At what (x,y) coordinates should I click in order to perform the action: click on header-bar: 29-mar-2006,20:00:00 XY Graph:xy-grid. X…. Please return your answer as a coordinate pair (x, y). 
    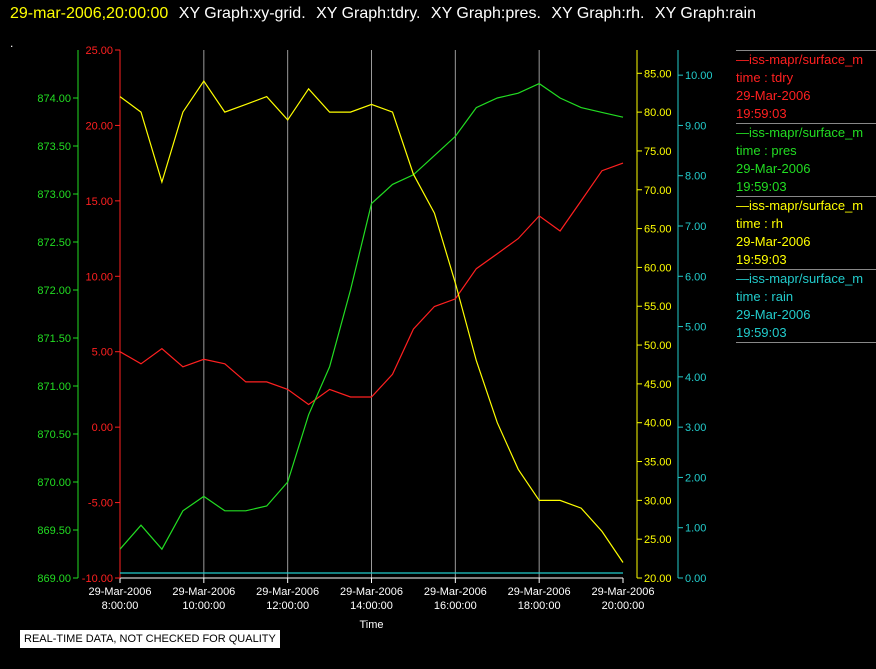
    Looking at the image, I should click on (383, 14).